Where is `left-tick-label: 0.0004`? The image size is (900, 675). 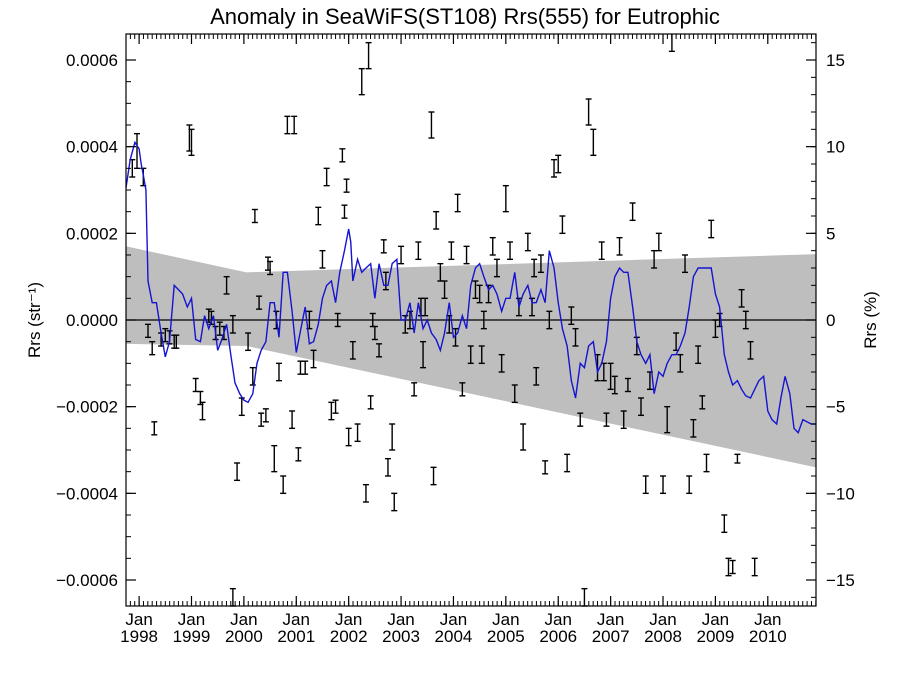
left-tick-label: 0.0004 is located at coordinates (92, 147).